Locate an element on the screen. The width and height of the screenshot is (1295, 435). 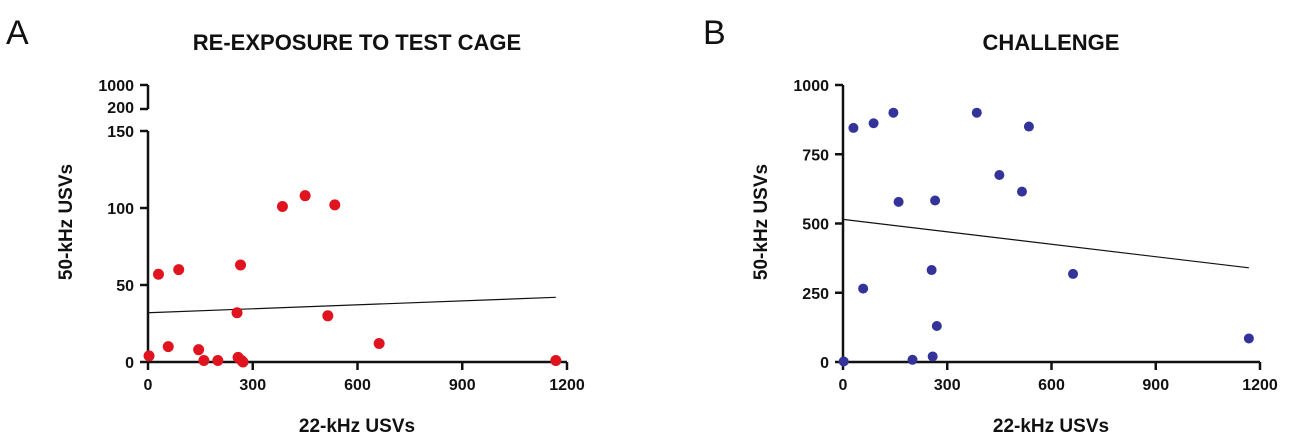
panel-b-title: CHALLENGE is located at coordinates (1051, 42).